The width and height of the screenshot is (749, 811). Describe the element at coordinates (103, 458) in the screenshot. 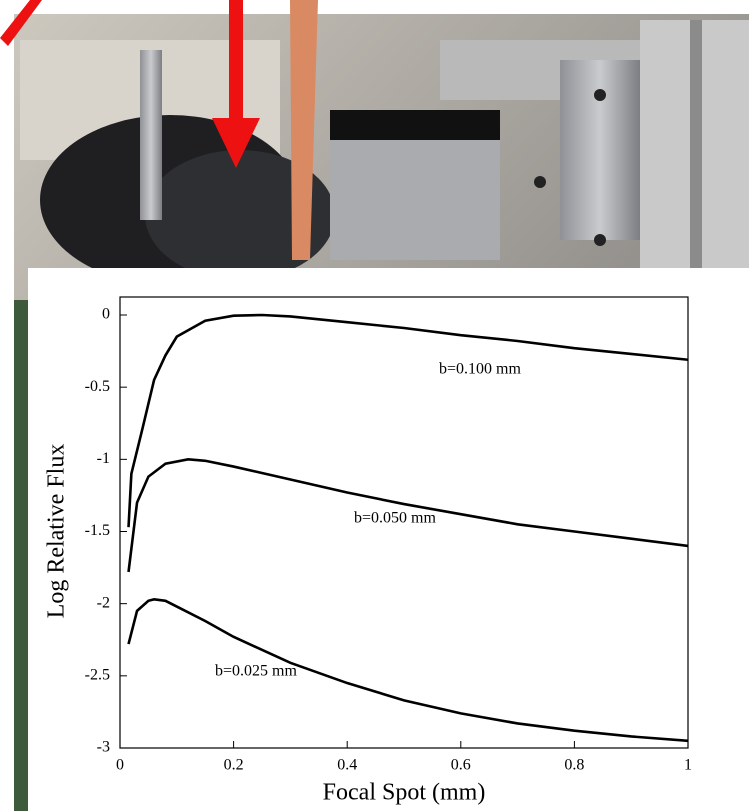

I see `y-tick-label: -1` at that location.